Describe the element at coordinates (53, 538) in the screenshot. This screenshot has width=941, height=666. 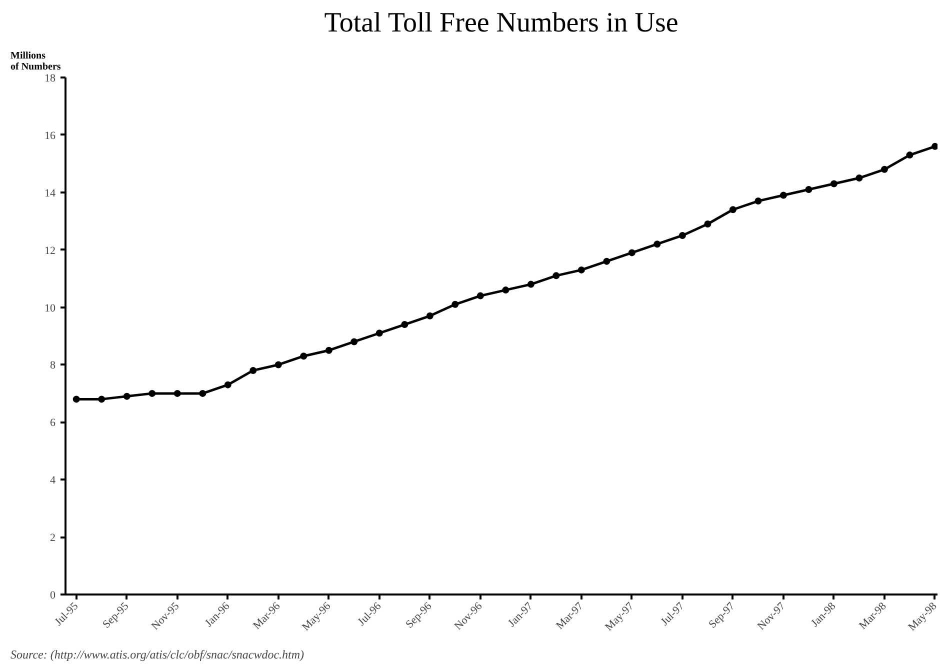
I see `y-tick-label: 2` at that location.